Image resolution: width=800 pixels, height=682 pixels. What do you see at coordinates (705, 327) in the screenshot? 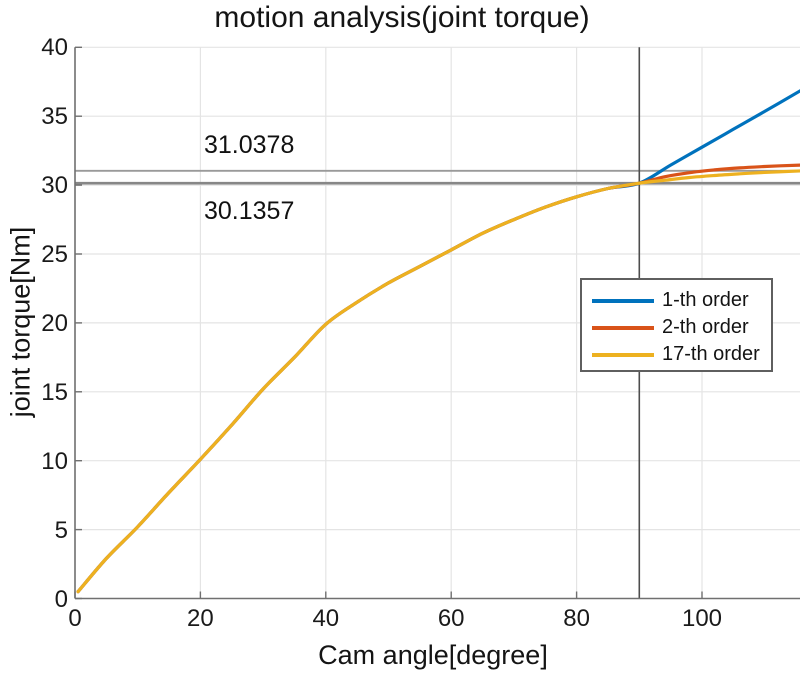
I see `legend-label: 2-th order` at bounding box center [705, 327].